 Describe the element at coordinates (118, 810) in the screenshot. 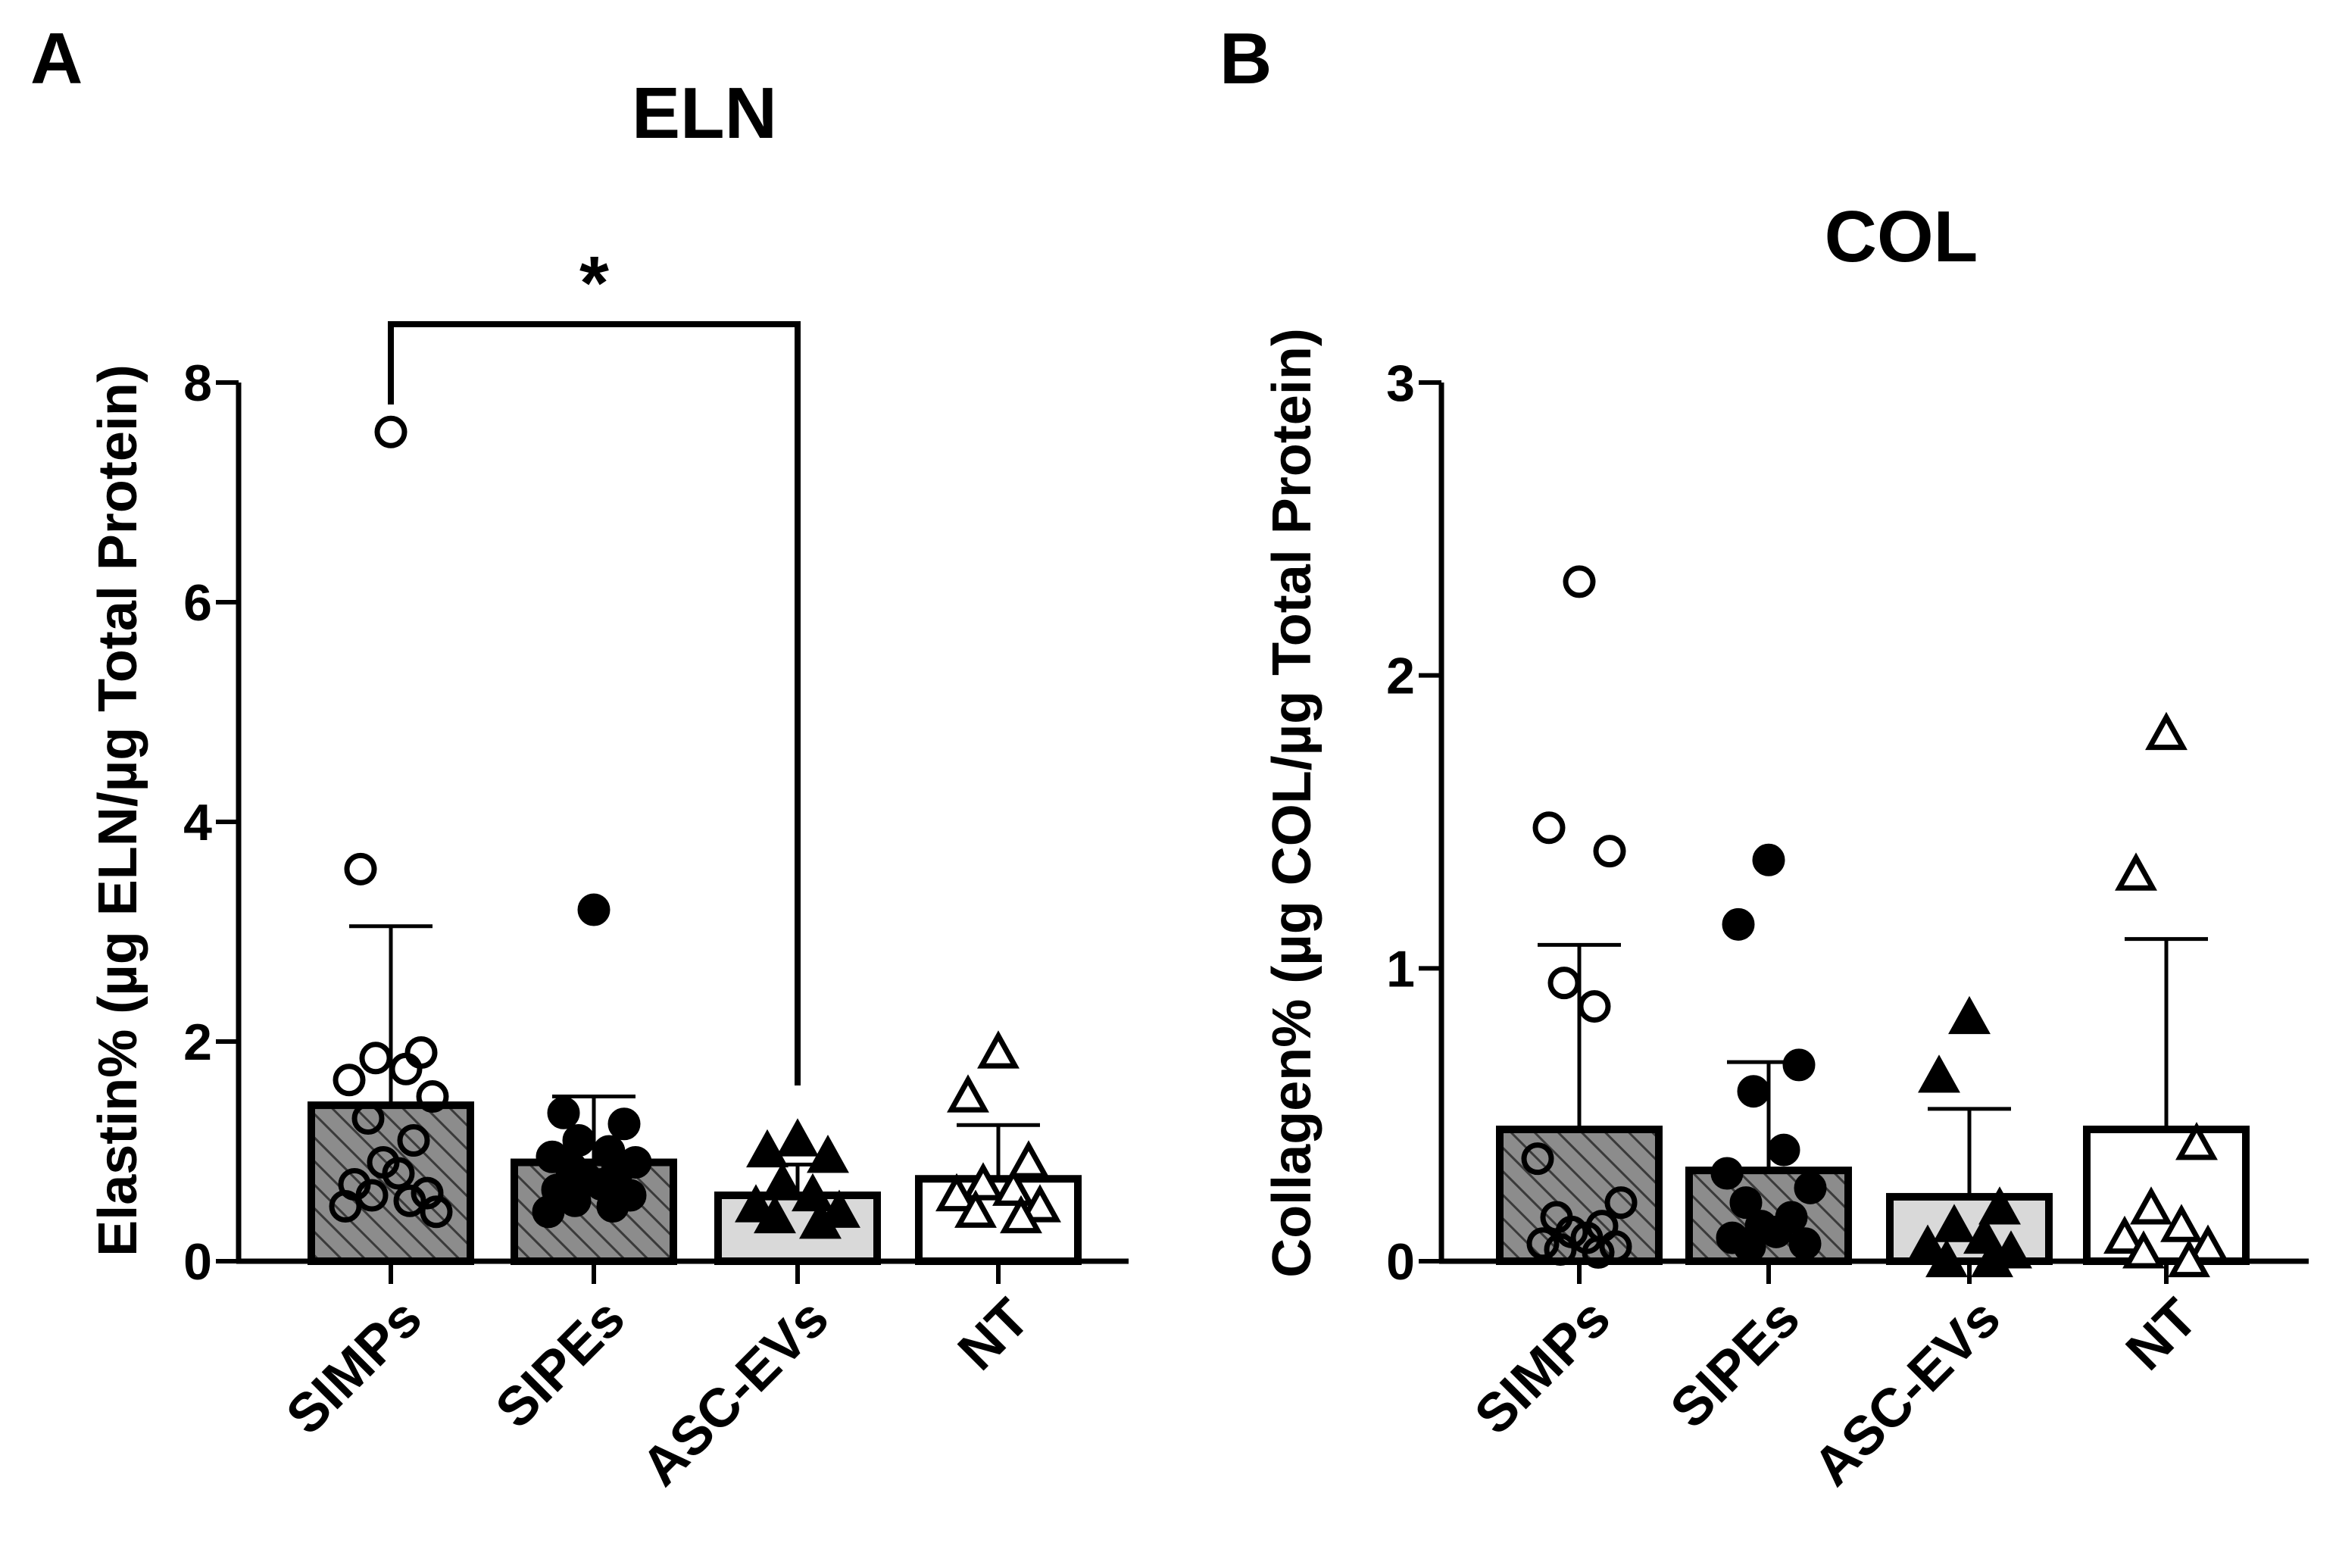

I see `y-axis-label: Elastin% (µg ELN/µg Total Protein)` at that location.